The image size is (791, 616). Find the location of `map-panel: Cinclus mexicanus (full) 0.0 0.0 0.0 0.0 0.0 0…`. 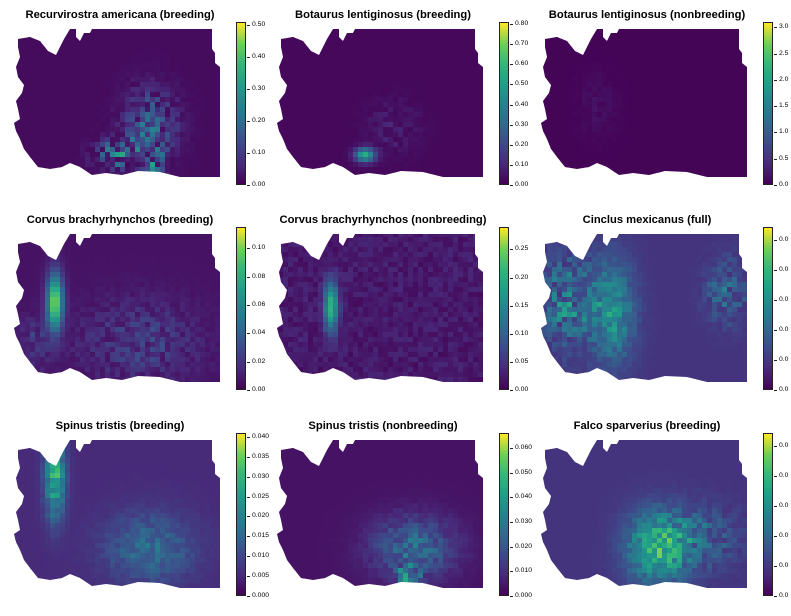

map-panel: Cinclus mexicanus (full) 0.0 0.0 0.0 0.0 0.0 0… is located at coordinates (658, 307).